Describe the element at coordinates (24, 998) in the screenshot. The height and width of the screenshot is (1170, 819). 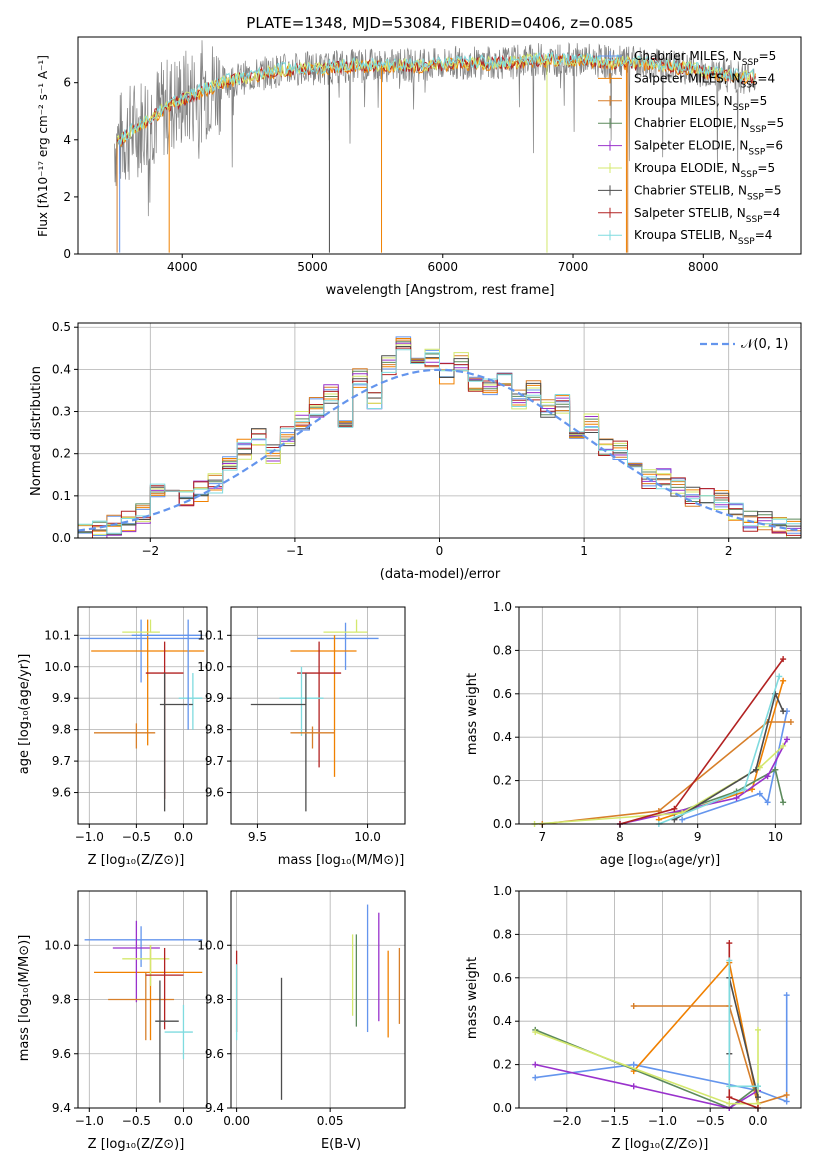
I see `mass-z-ylabel: mass [log₁₀(M/M⊙)]` at that location.